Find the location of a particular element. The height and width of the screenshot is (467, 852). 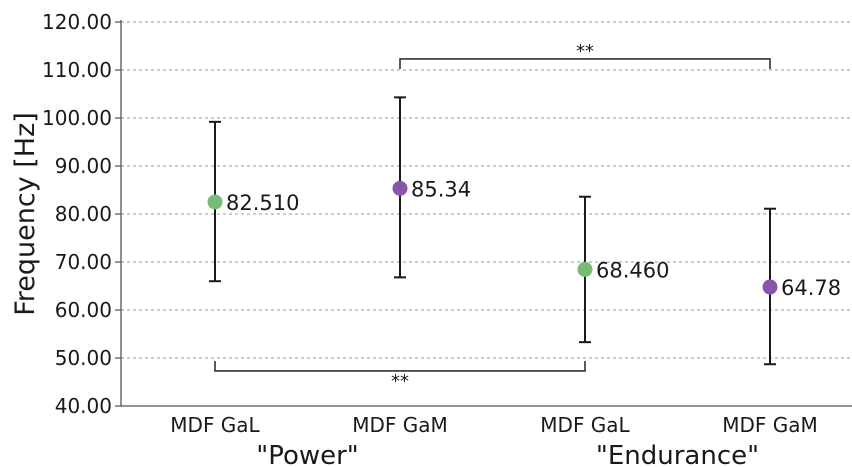

y-tick-label: 80.00 is located at coordinates (83, 214).